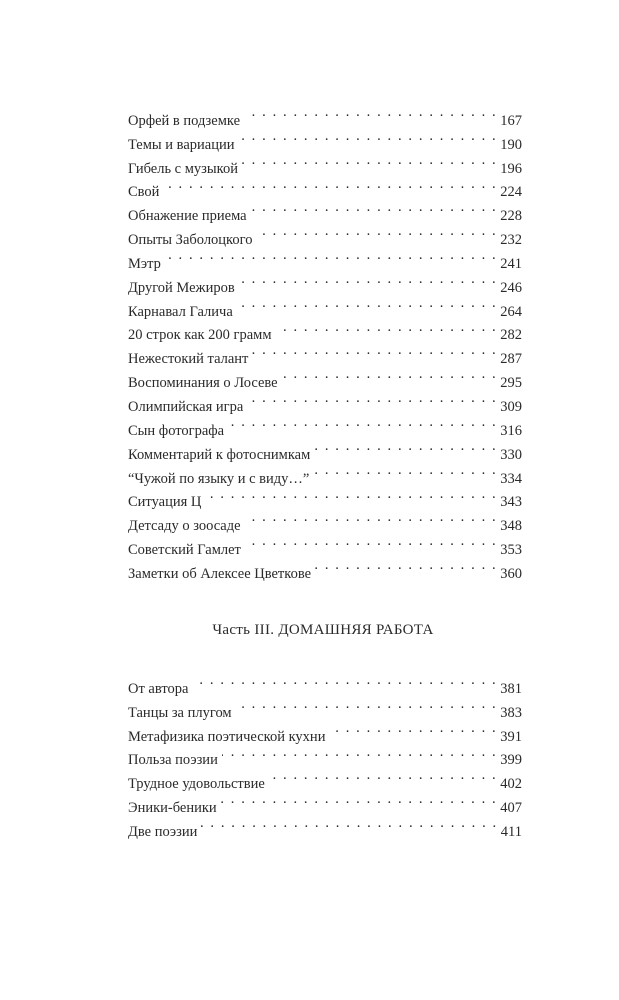  Describe the element at coordinates (511, 335) in the screenshot. I see `entry-page-number: 282` at that location.